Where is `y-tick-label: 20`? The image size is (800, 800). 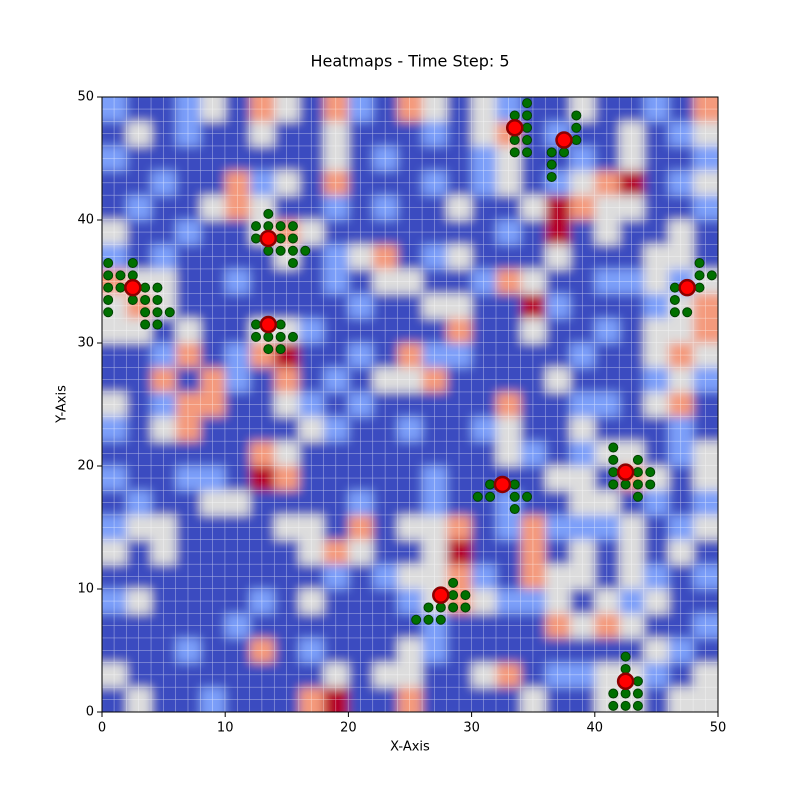 y-tick-label: 20 is located at coordinates (85, 466).